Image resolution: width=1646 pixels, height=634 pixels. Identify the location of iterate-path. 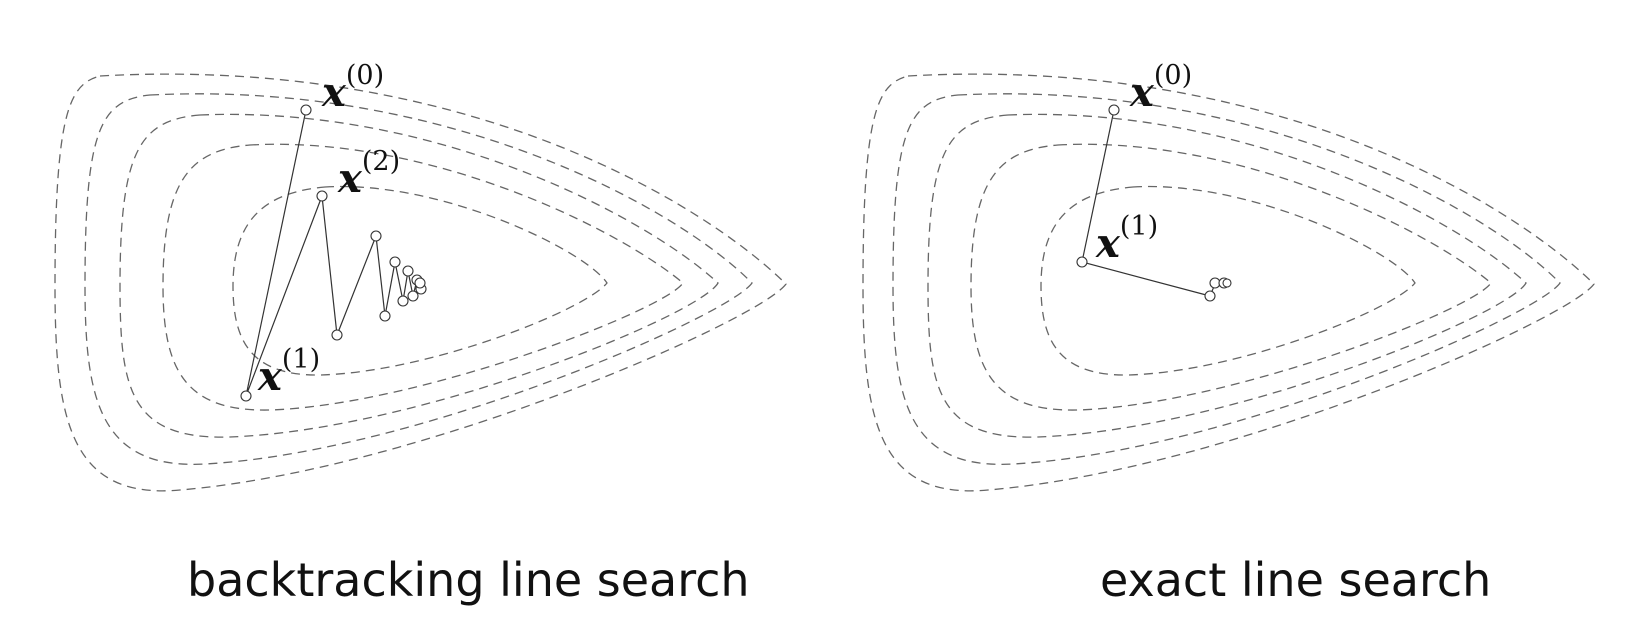
(1154, 203).